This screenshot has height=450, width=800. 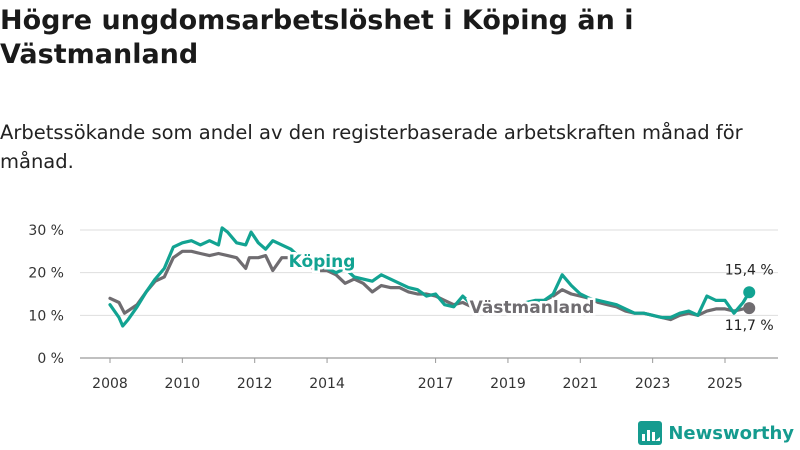 I want to click on series-label-koping: Köping, so click(x=322, y=262).